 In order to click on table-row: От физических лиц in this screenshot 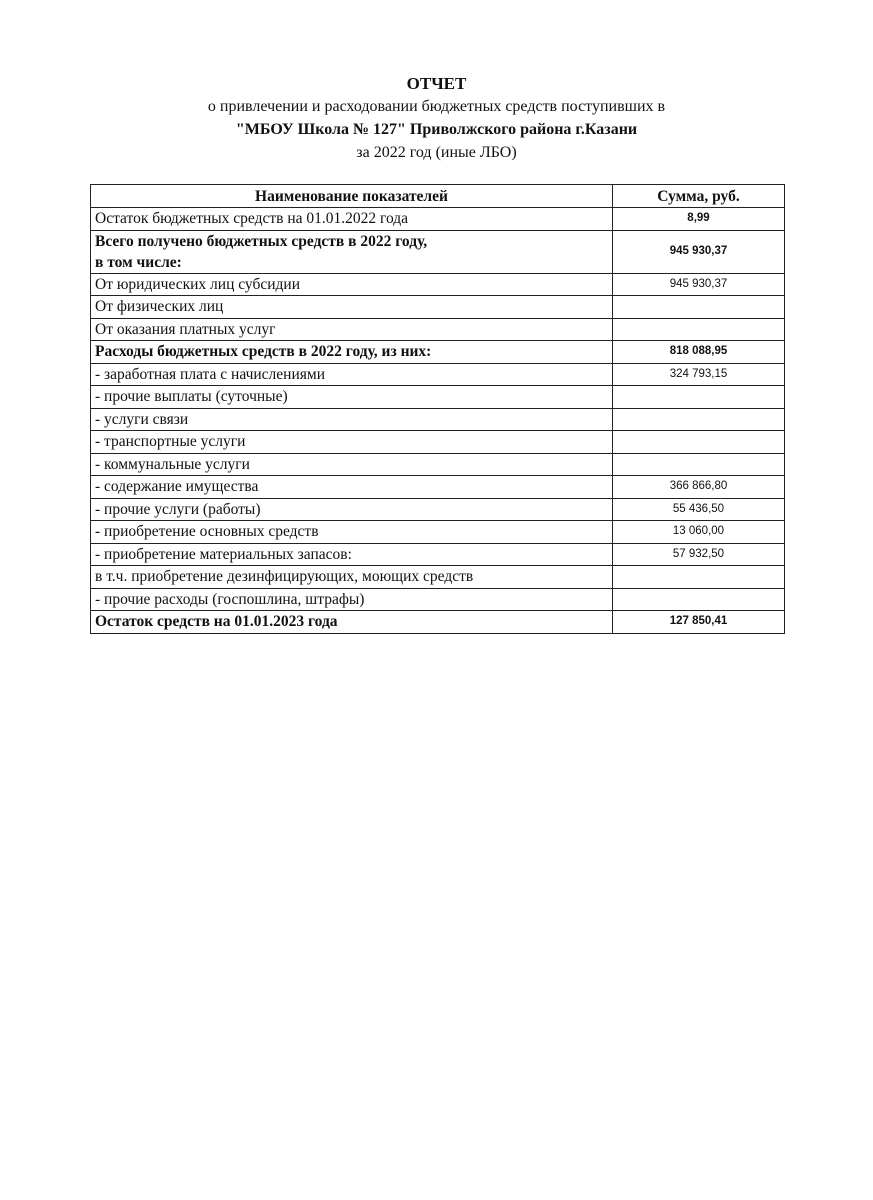, I will do `click(437, 307)`.